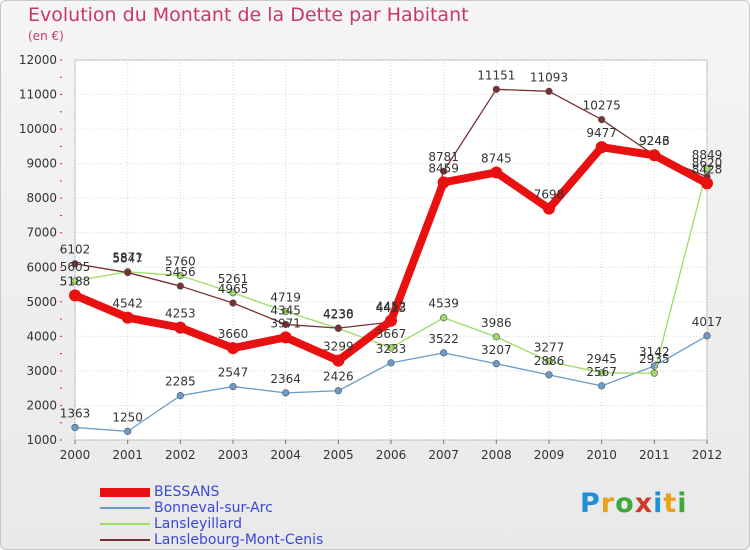 The image size is (750, 550). Describe the element at coordinates (211, 540) in the screenshot. I see `legend-item: Lanslebourg-Mont-Cenis` at that location.